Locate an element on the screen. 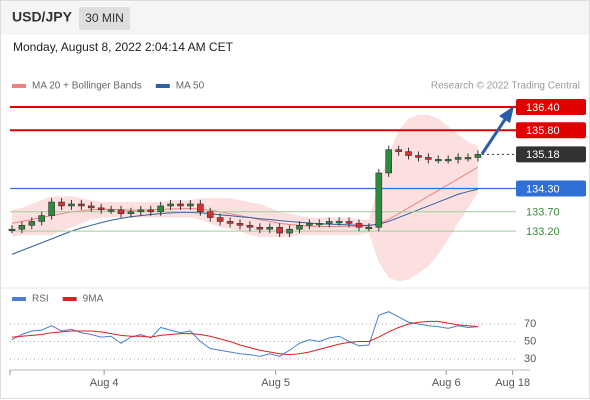 This screenshot has height=400, width=590. legend-label: RSI is located at coordinates (40, 299).